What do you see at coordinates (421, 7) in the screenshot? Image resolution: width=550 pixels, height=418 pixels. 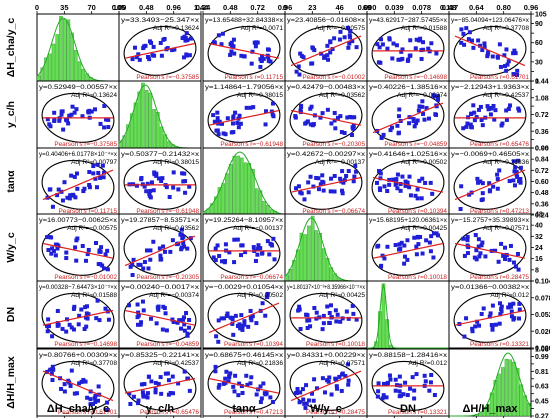 I see `x-tick-label-top: 0.078` at bounding box center [421, 7].